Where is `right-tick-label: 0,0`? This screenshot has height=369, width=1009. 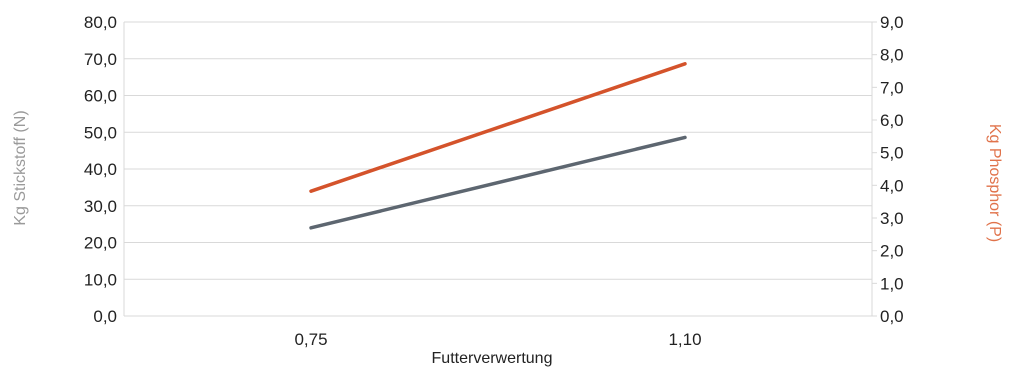 right-tick-label: 0,0 is located at coordinates (892, 316).